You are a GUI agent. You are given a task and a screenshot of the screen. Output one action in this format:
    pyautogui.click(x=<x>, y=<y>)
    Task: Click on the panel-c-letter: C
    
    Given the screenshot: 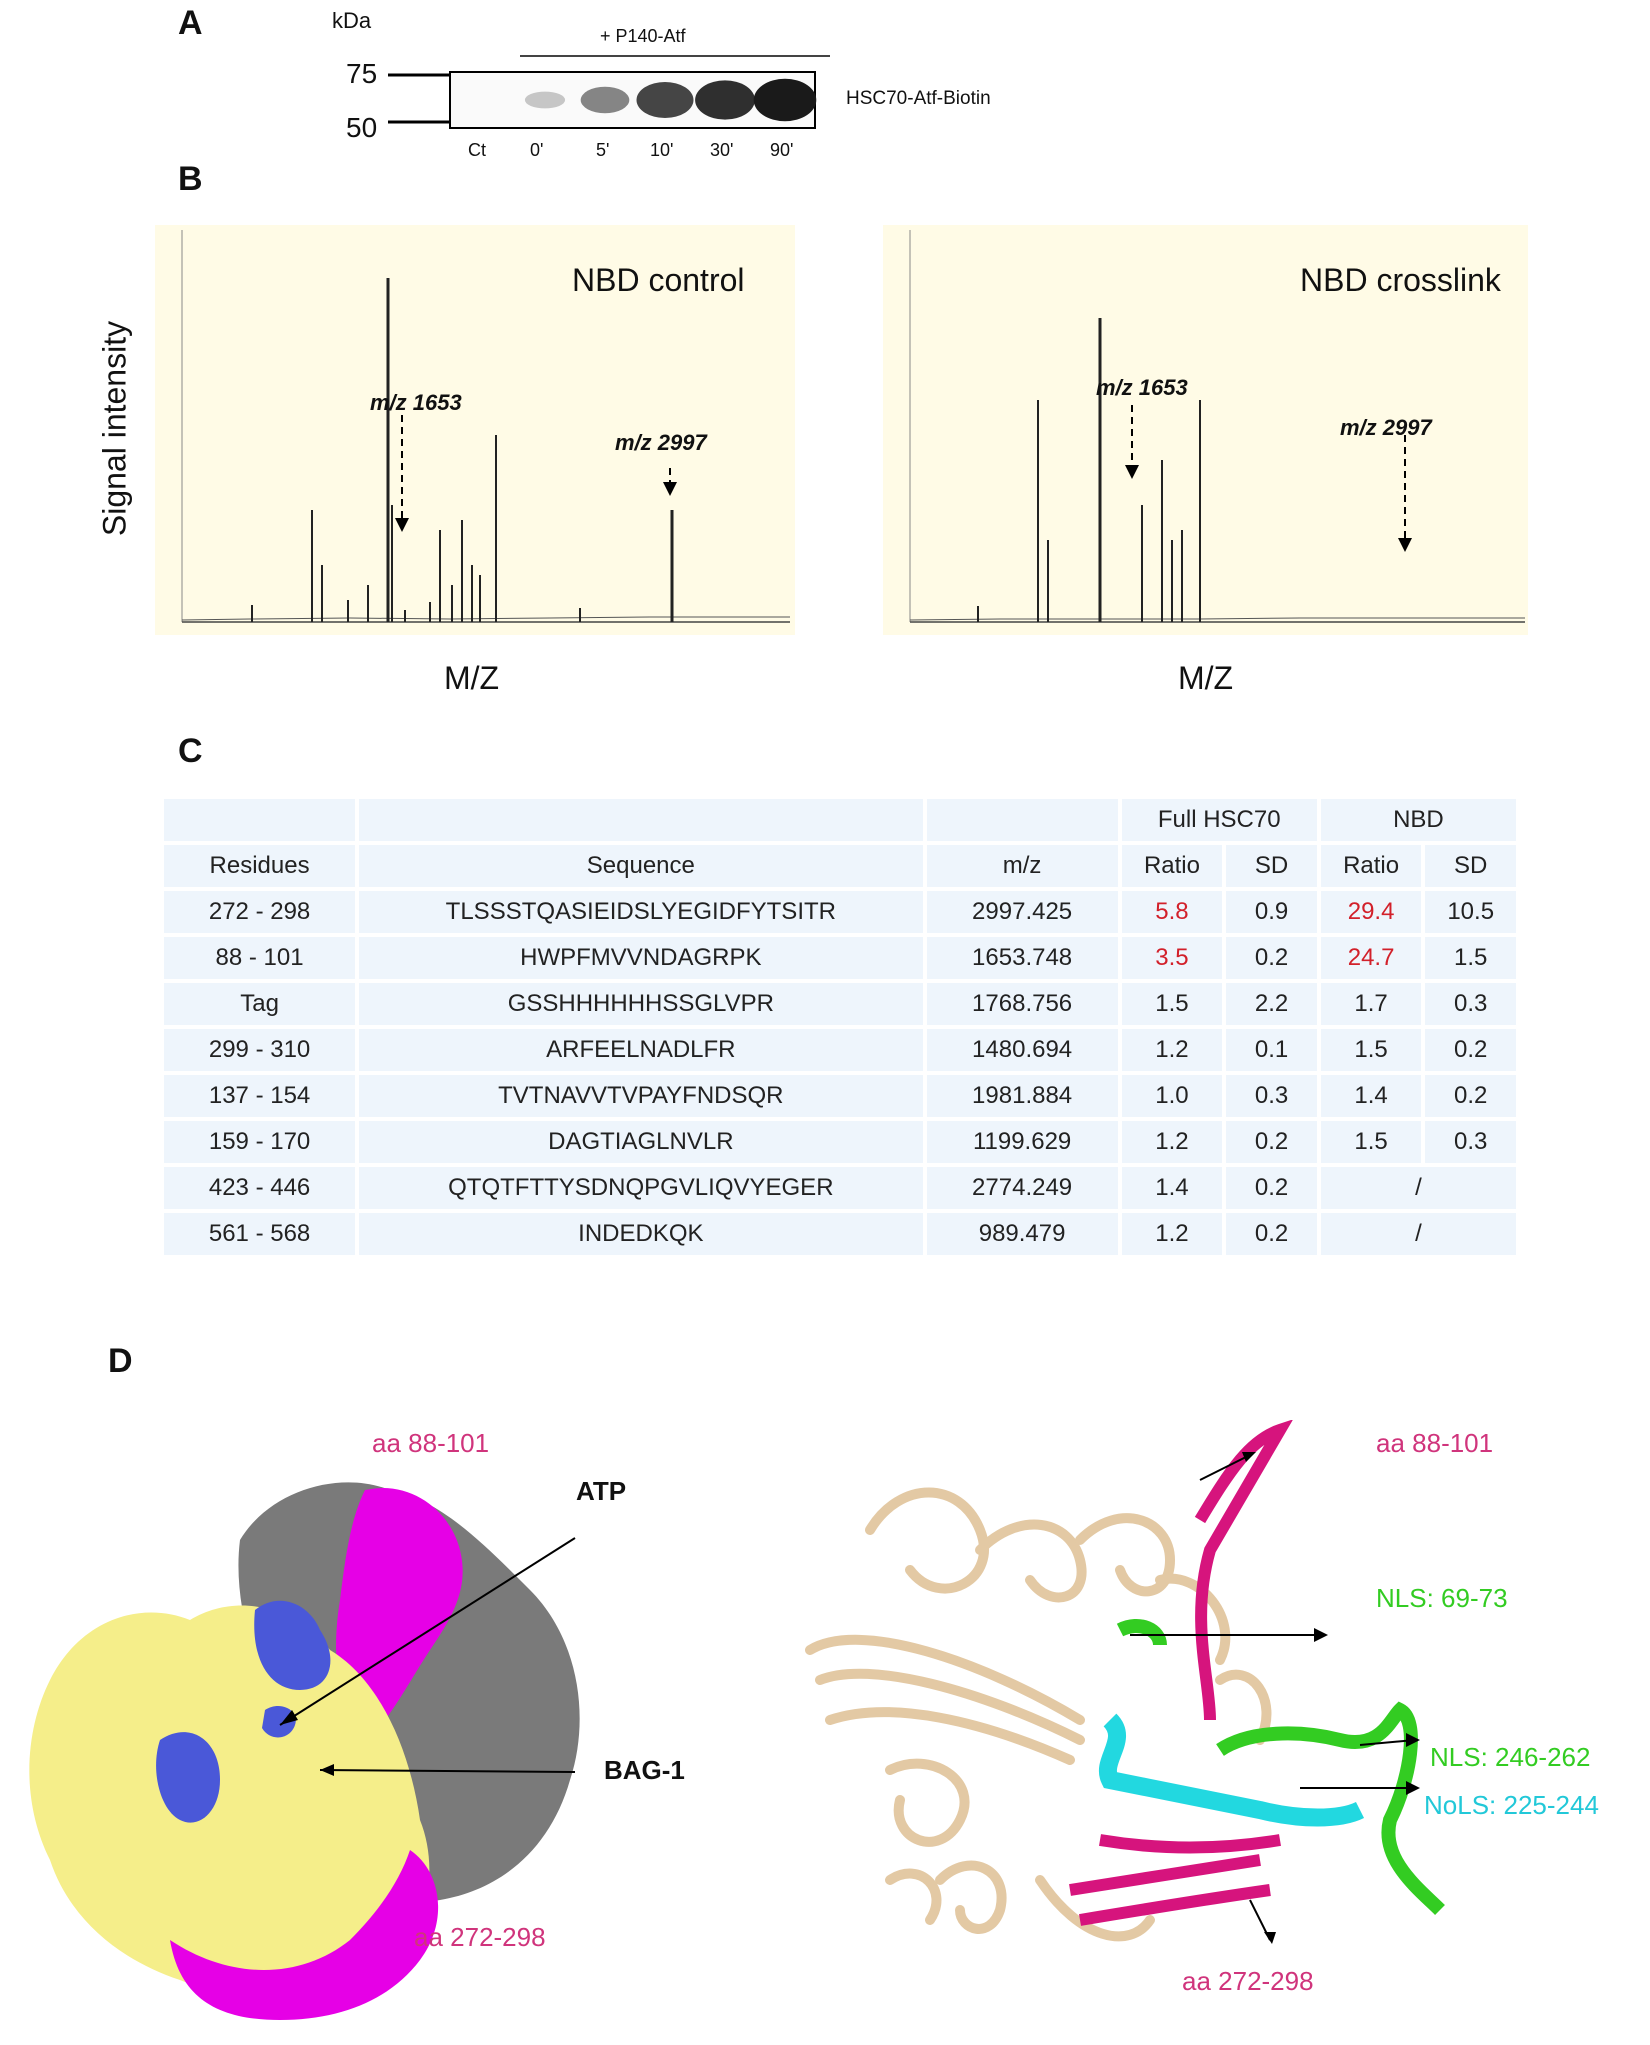 What is the action you would take?
    pyautogui.click(x=190, y=751)
    